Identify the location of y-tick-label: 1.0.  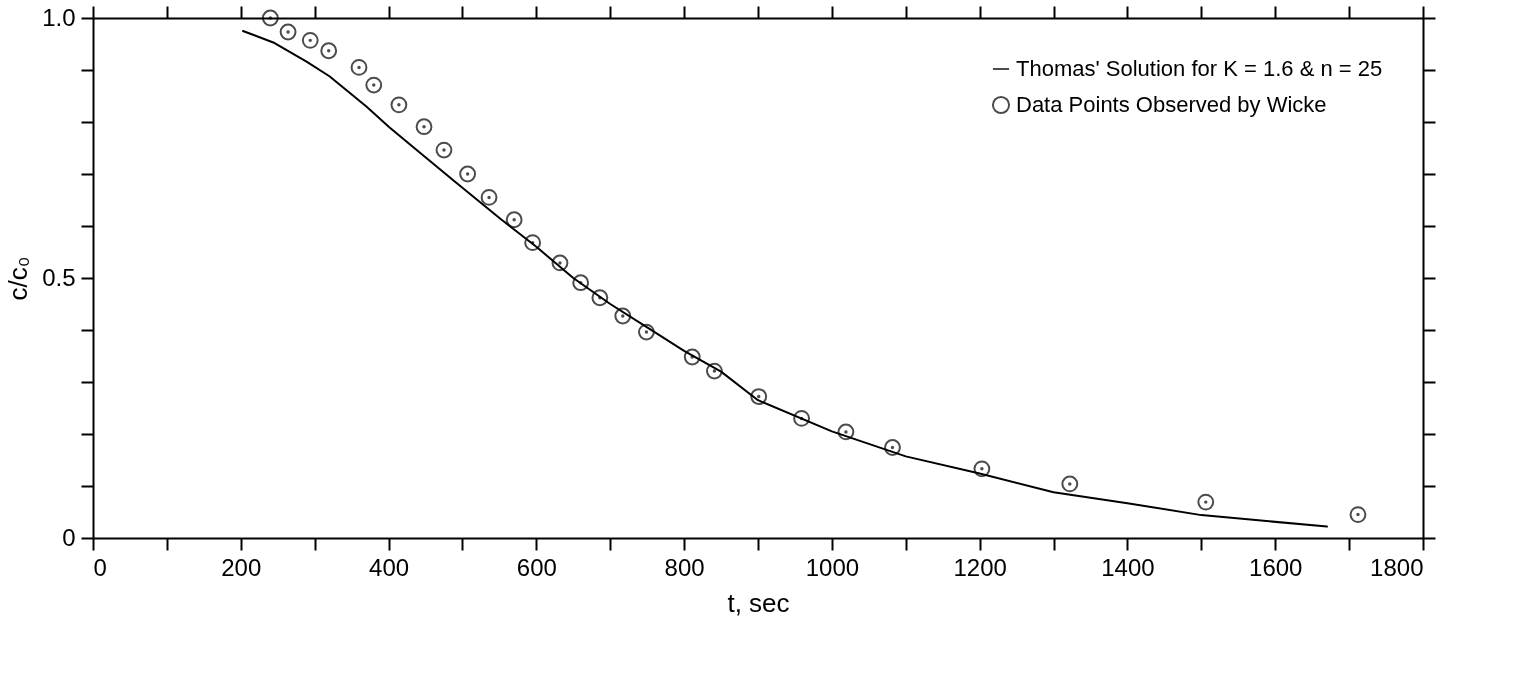
(59, 17).